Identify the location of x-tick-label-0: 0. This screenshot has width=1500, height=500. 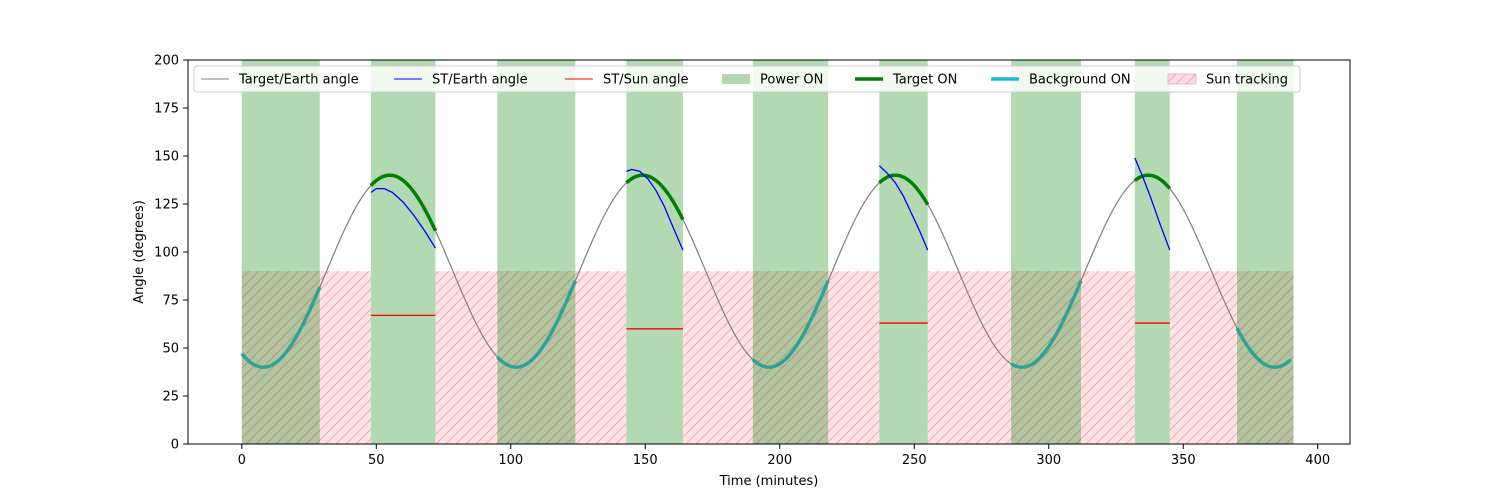
(242, 460).